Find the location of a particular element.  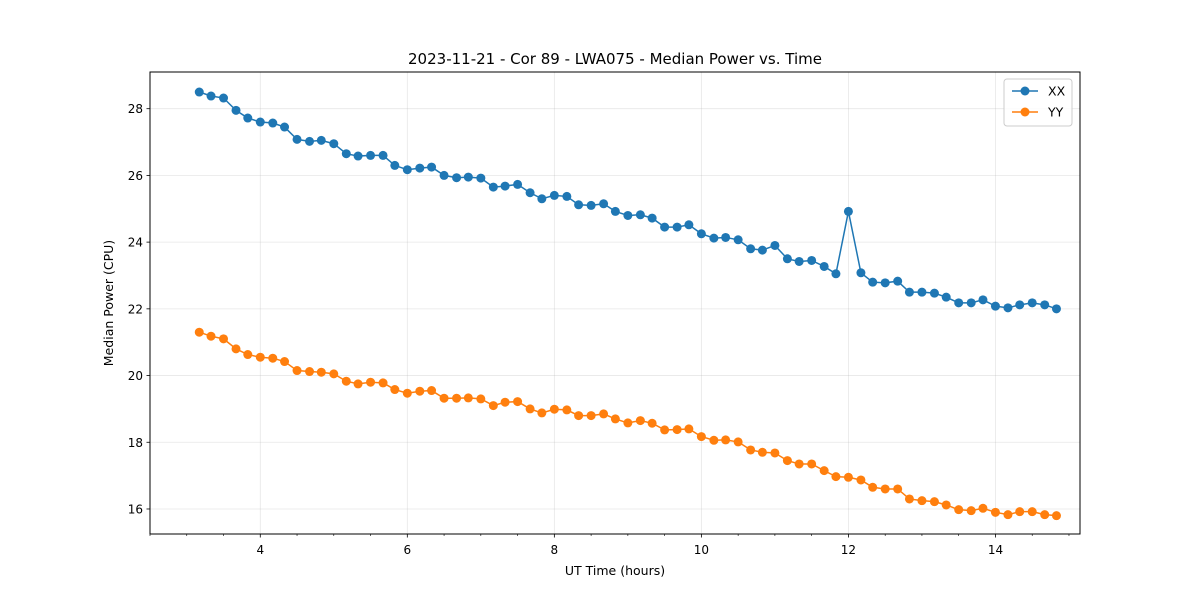

legend-marker-yy is located at coordinates (1025, 112).